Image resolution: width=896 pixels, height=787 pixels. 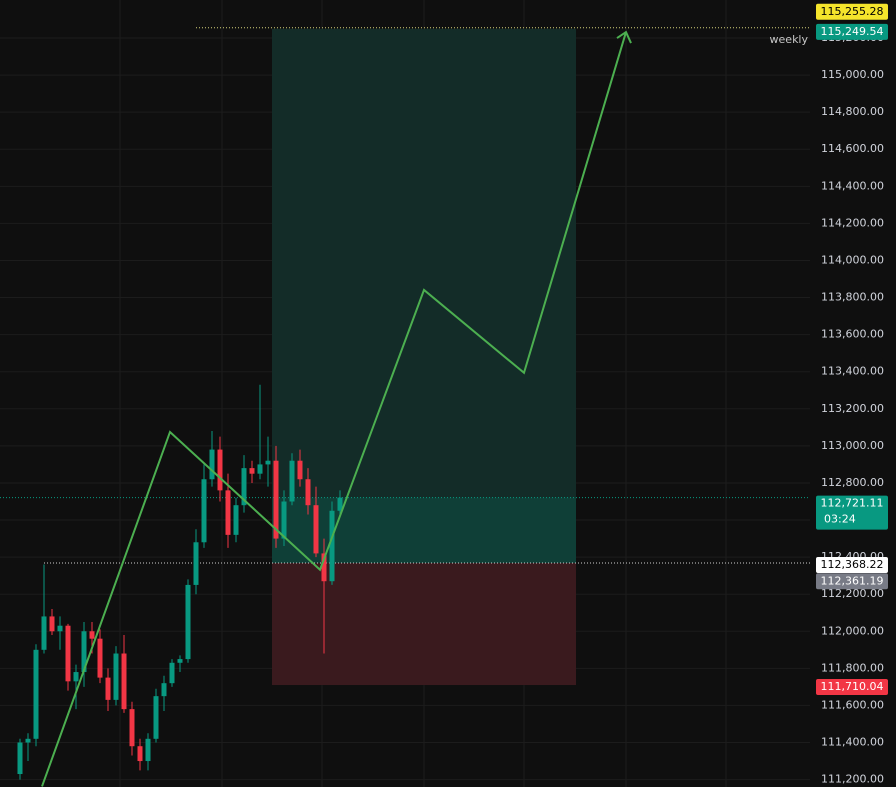 What do you see at coordinates (852, 222) in the screenshot?
I see `y-tick-label: 114,200.00` at bounding box center [852, 222].